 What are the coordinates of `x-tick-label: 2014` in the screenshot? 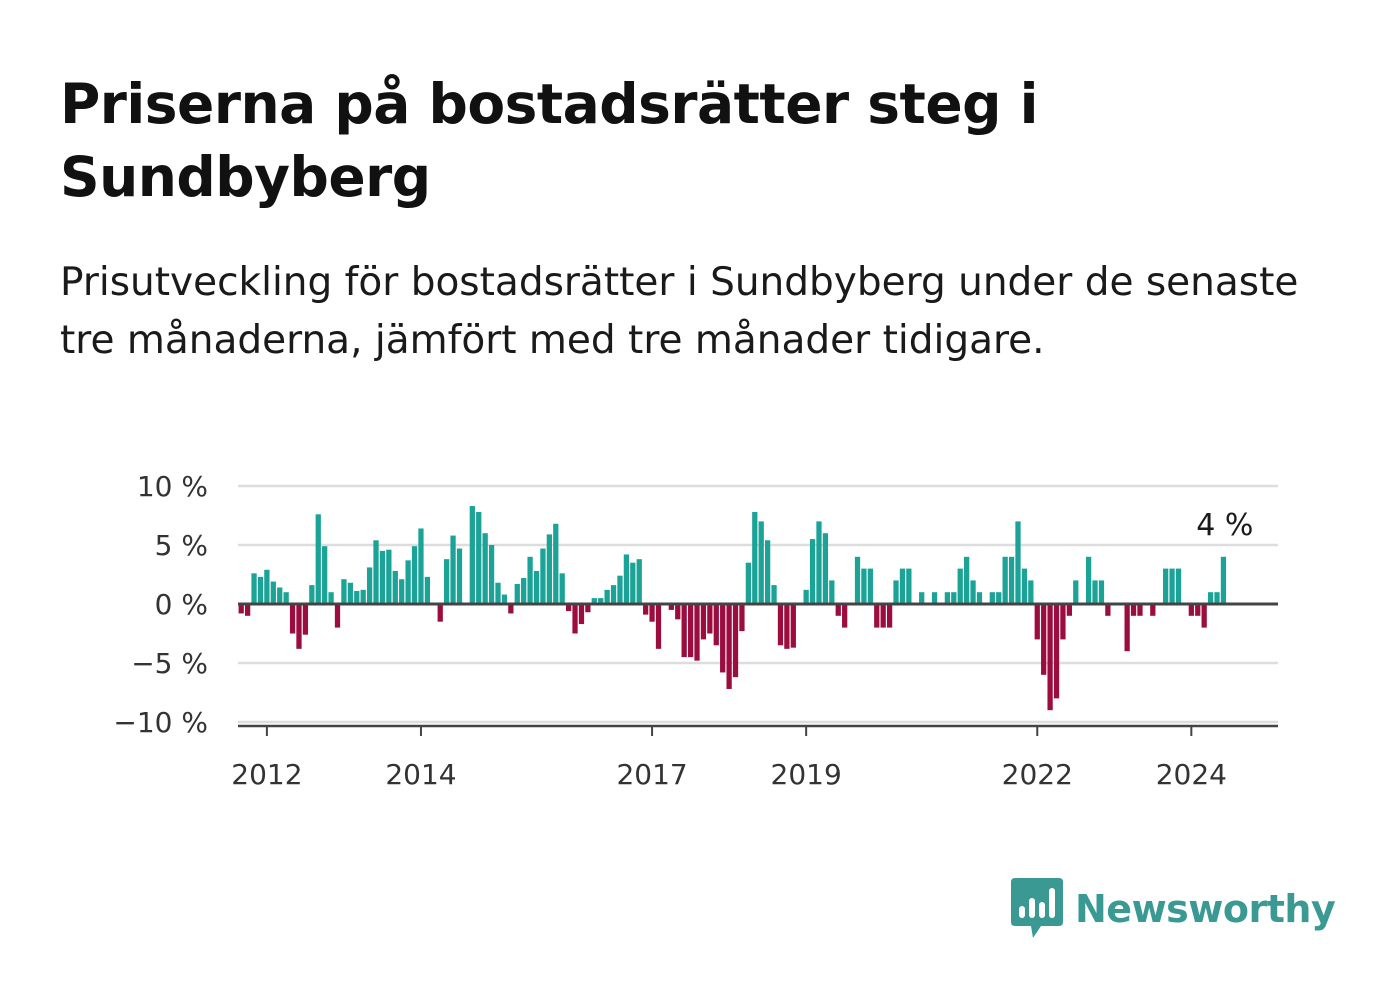 It's located at (420, 774).